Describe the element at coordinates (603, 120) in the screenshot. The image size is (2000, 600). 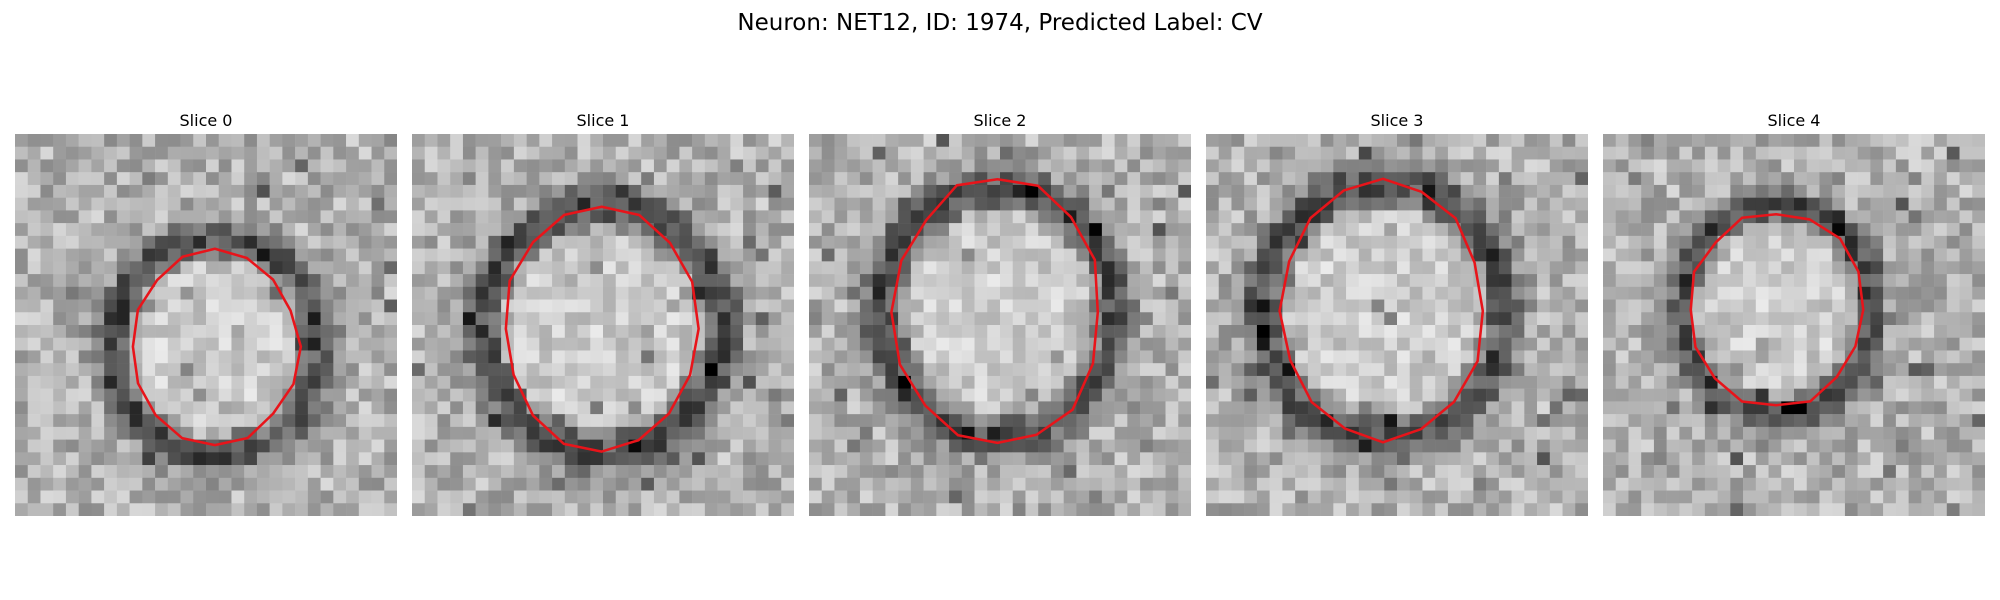
I see `slice-title: Slice 1` at that location.